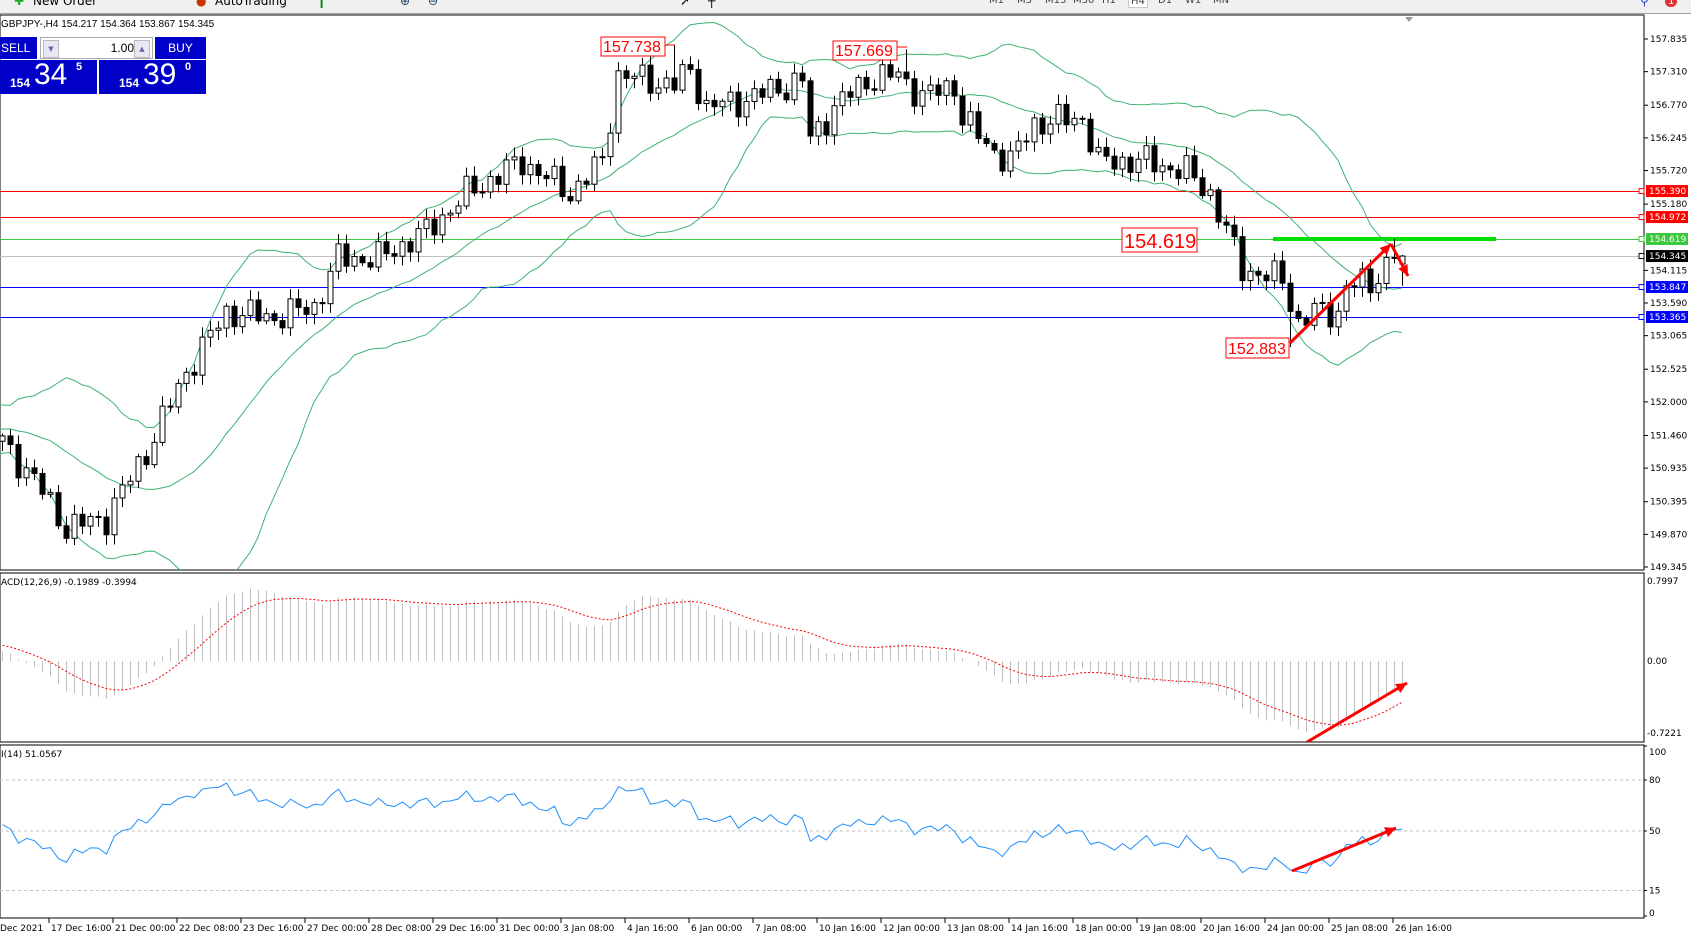 This screenshot has height=938, width=1691. I want to click on price-tick-label: 156.770, so click(1668, 106).